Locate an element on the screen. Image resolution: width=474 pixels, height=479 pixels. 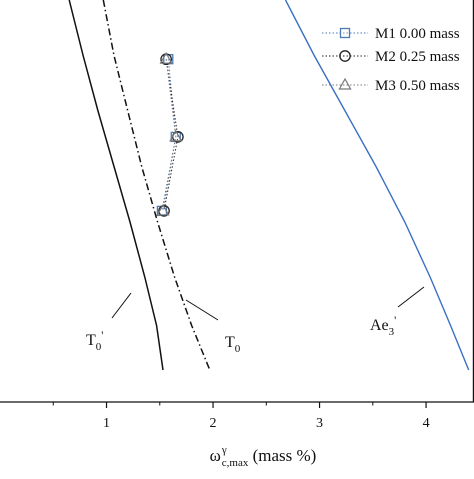
legend-label: M1 0.00 mass is located at coordinates (417, 34).